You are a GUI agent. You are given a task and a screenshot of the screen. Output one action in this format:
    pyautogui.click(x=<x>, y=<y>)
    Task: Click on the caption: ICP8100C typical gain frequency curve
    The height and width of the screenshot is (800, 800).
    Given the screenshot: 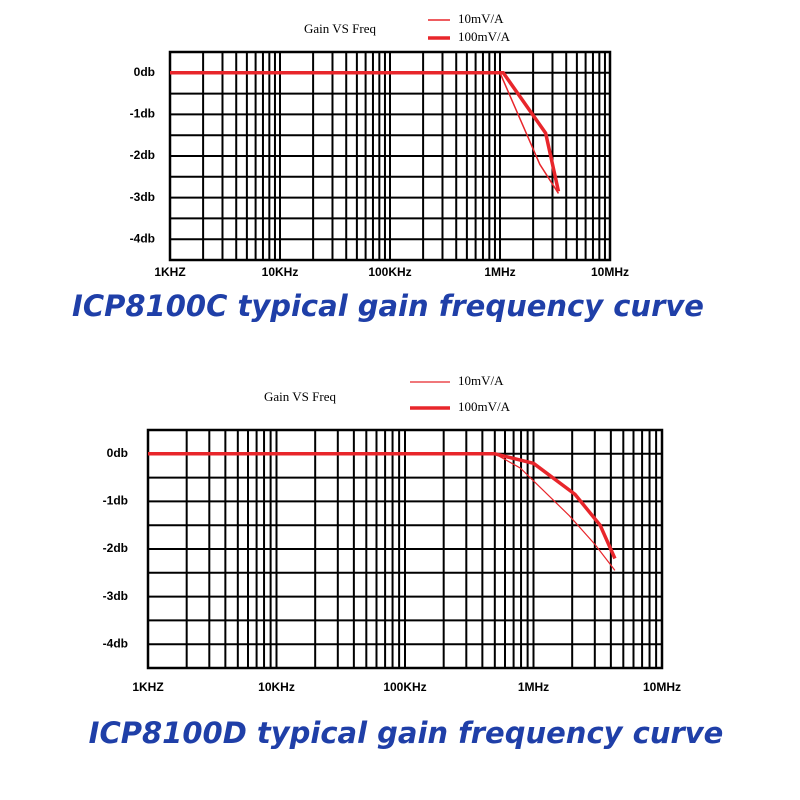 What is the action you would take?
    pyautogui.click(x=388, y=306)
    